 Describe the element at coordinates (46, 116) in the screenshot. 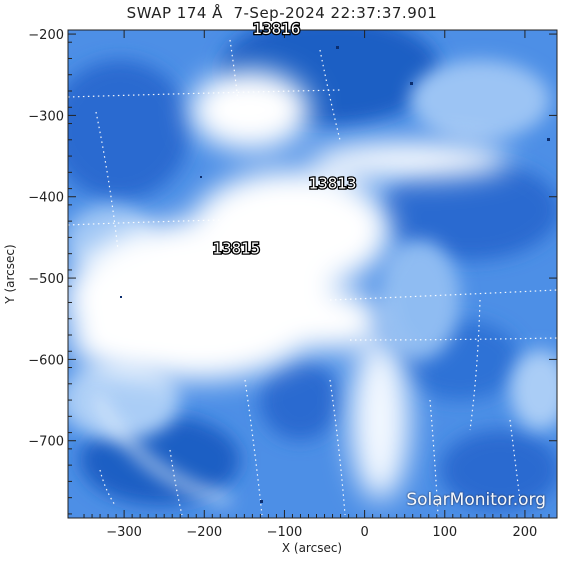

I see `y-tick-label: −300` at that location.